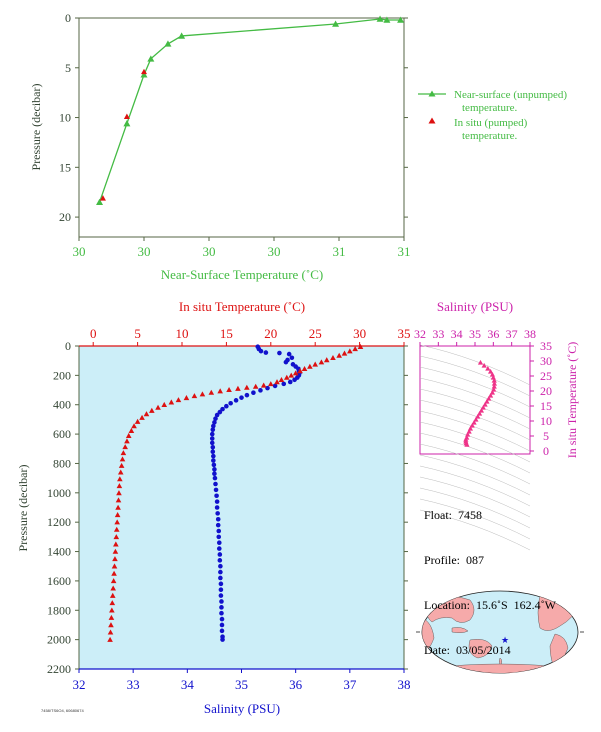  Describe the element at coordinates (68, 68) in the screenshot. I see `near-surface-y-tick-label: 5` at that location.